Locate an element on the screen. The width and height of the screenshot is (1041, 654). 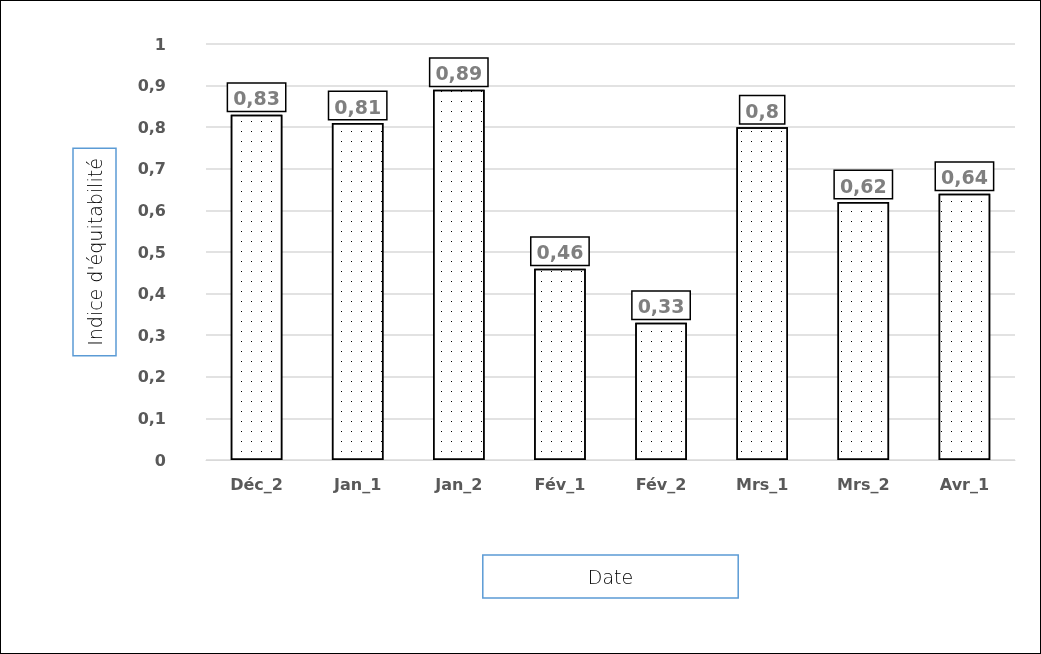
x-tick-label: Jan_1 is located at coordinates (357, 484).